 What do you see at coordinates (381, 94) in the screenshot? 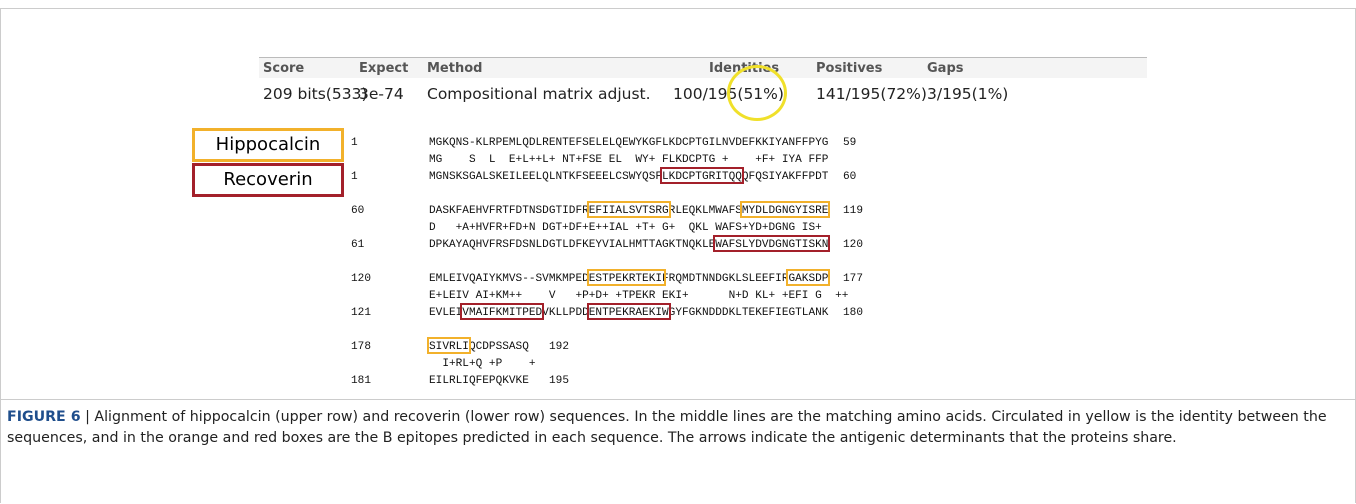
I see `stat-value: 3e-74` at bounding box center [381, 94].